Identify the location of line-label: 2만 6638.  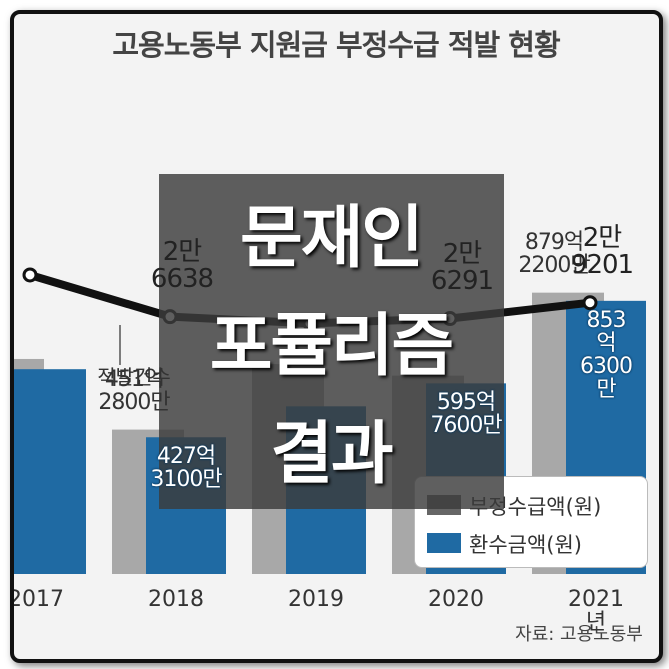
(182, 265).